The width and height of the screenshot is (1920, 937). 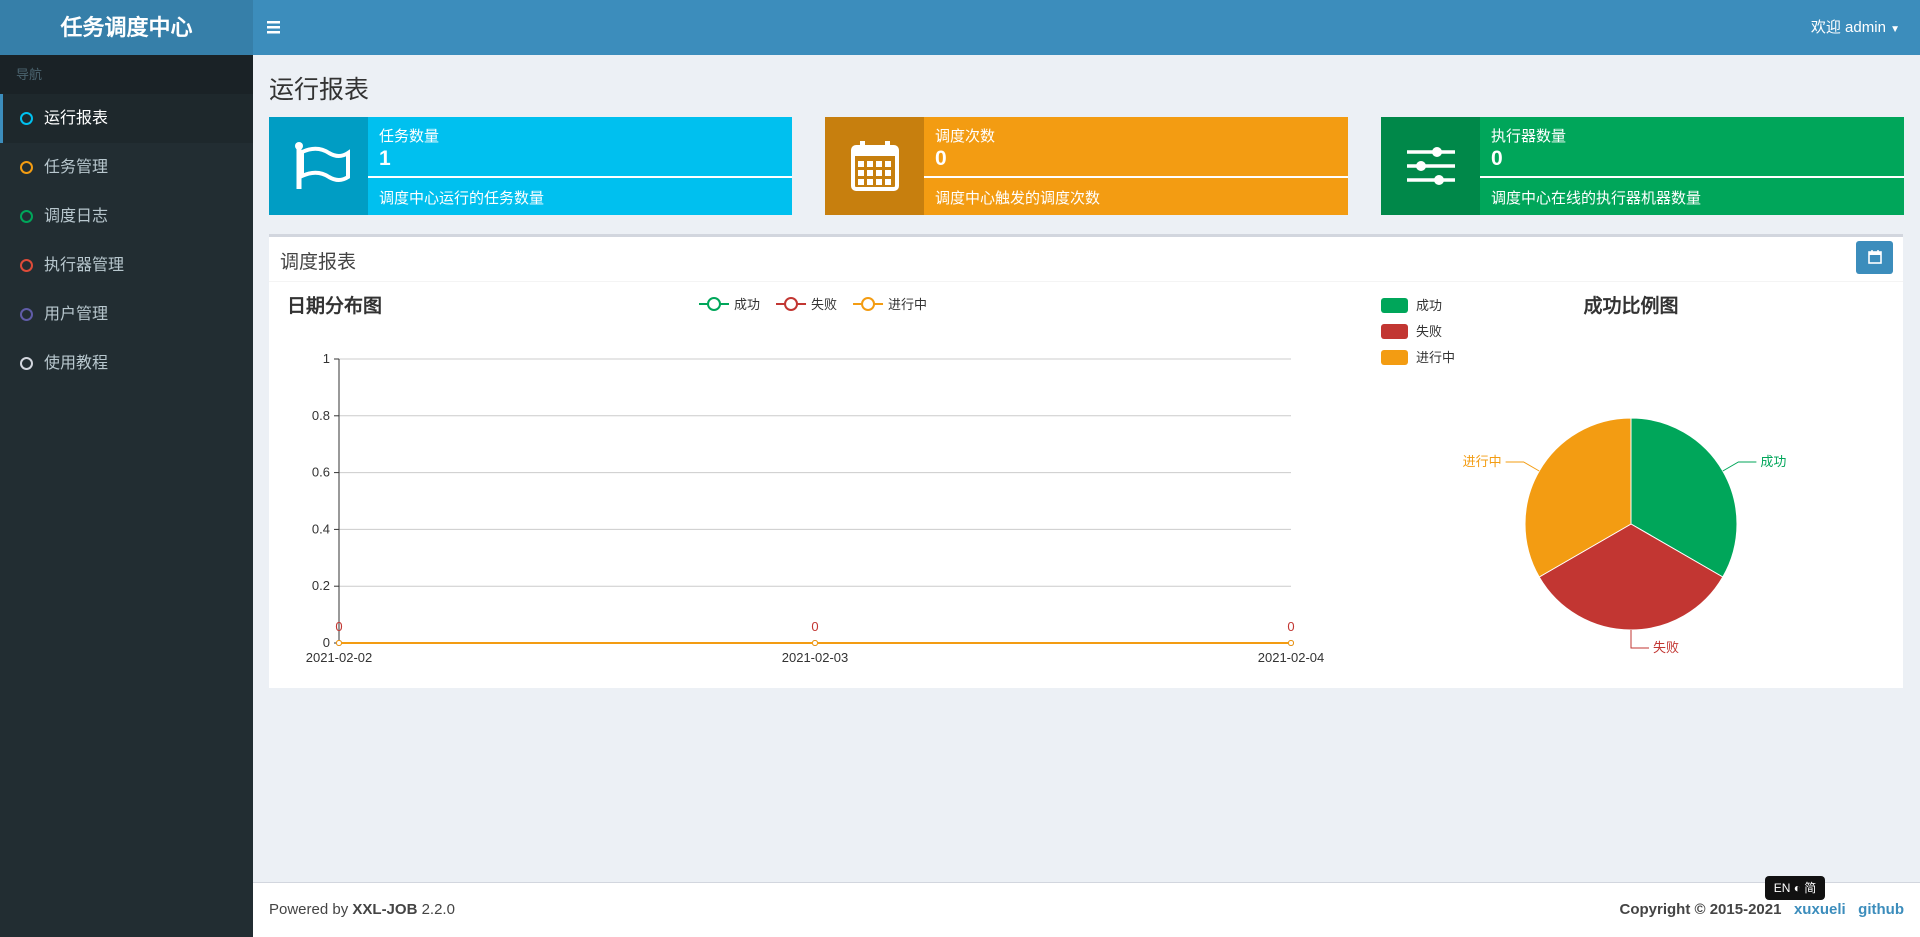 I want to click on info-box-description: 调度中心在线的执行器机器数量, so click(x=1596, y=198).